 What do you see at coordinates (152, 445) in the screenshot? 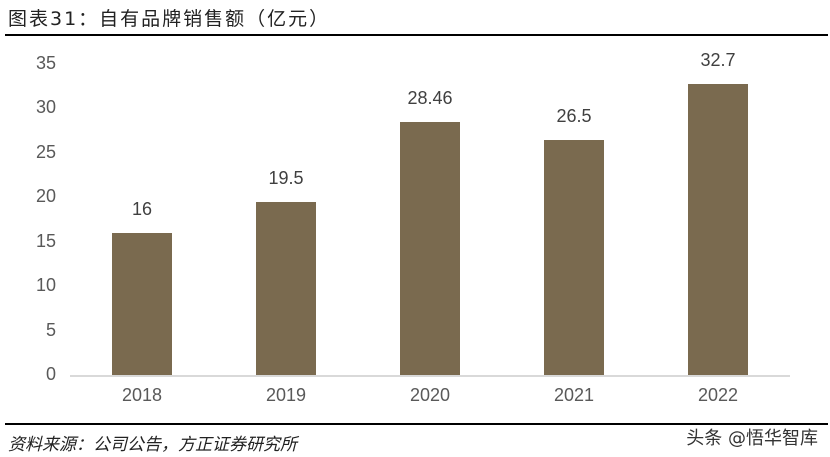
I see `source-note: 资料来源：公司公告，方正证券研究所` at bounding box center [152, 445].